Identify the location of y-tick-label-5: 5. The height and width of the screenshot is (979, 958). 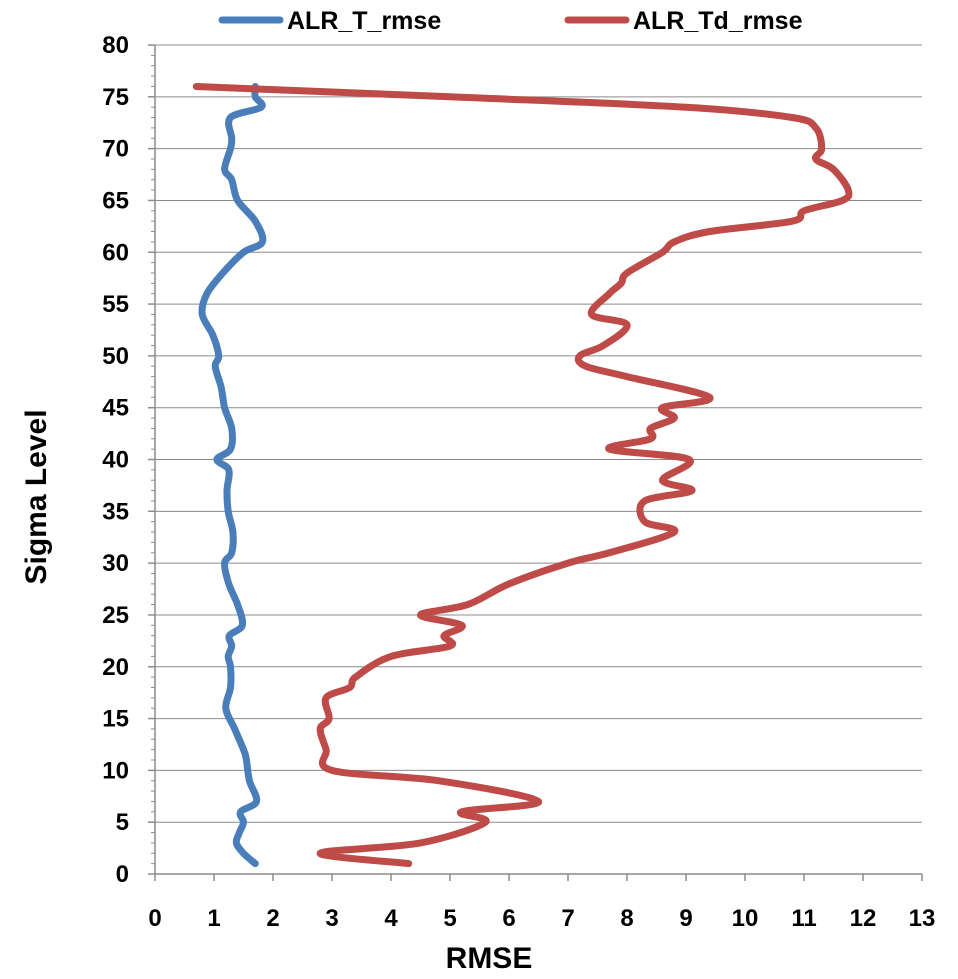
(122, 822).